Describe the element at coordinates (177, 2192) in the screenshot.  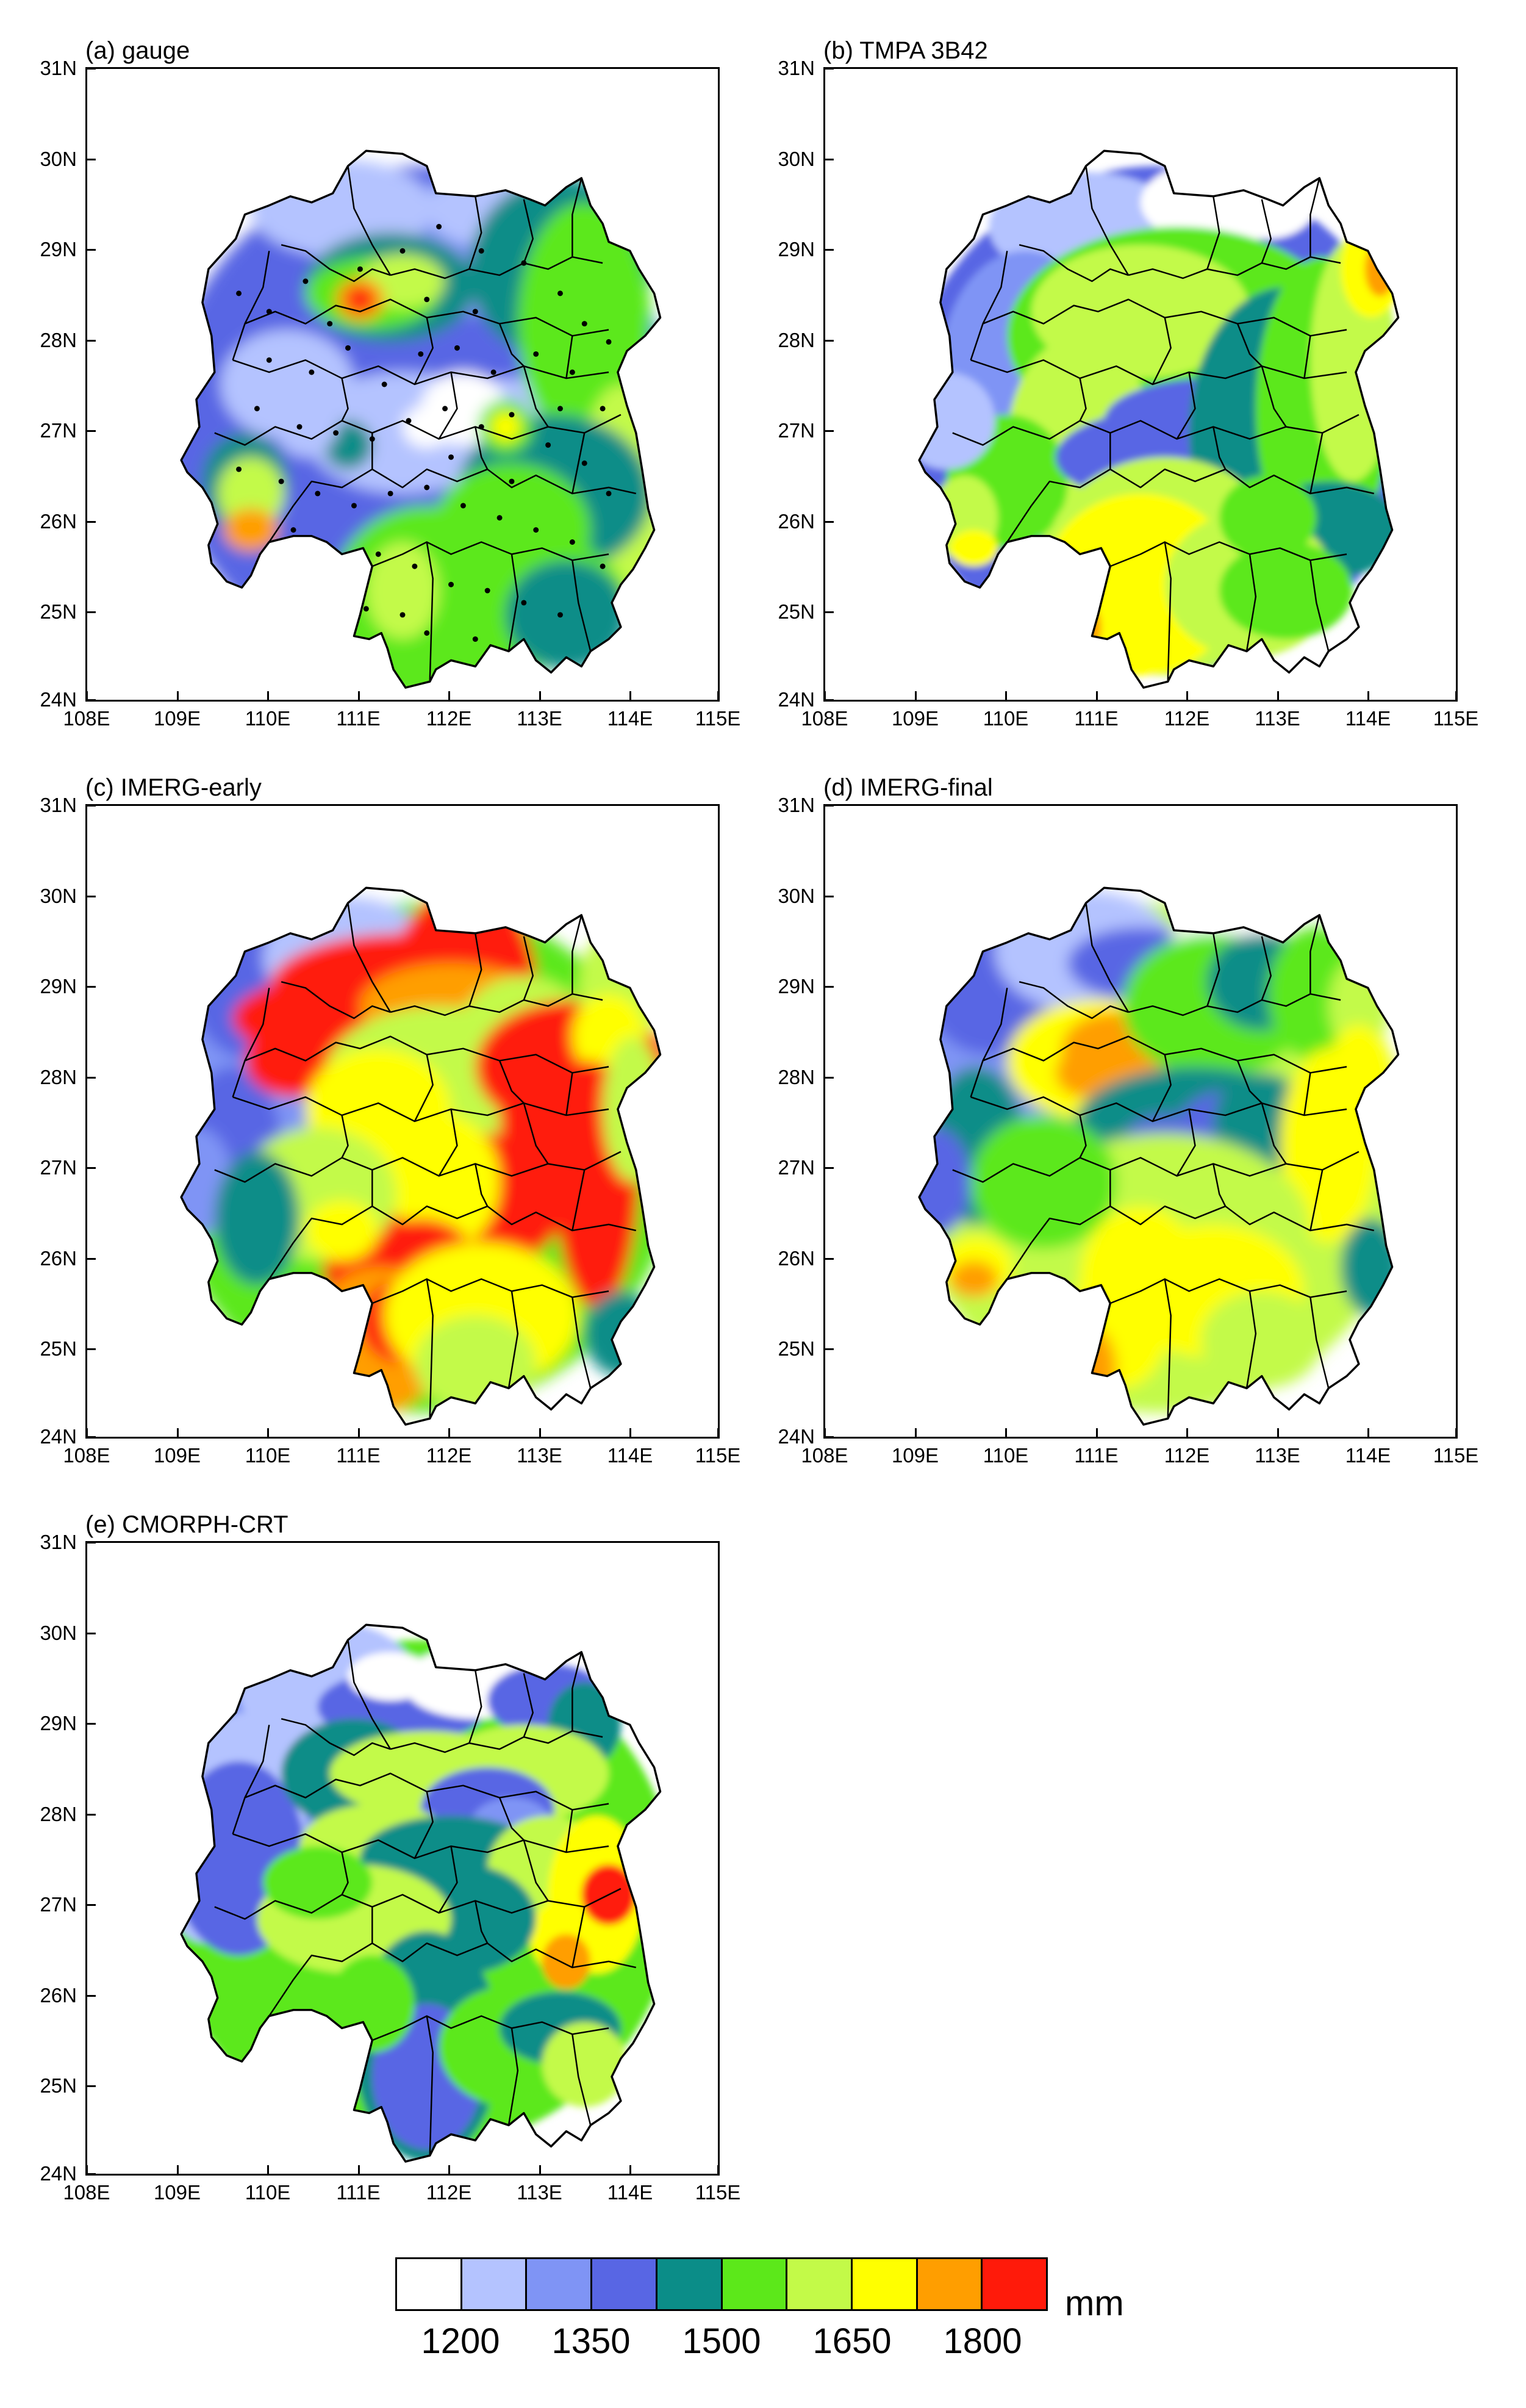
I see `longitude-tick-label: 109E` at that location.